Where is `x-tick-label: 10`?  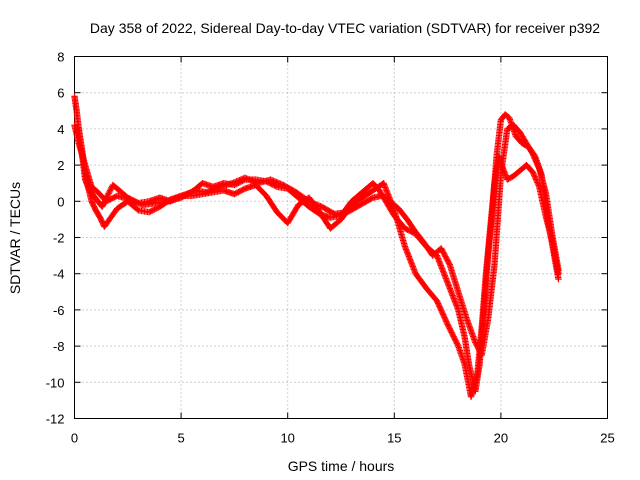
x-tick-label: 10 is located at coordinates (287, 438).